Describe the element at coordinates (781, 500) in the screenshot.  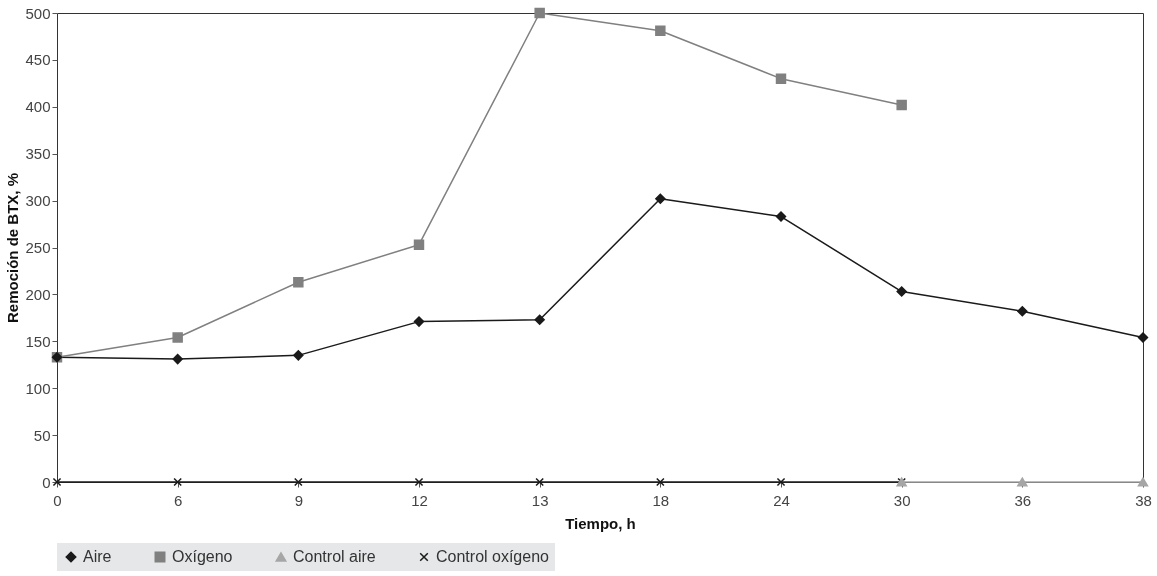
I see `x-tick-label: 24` at that location.